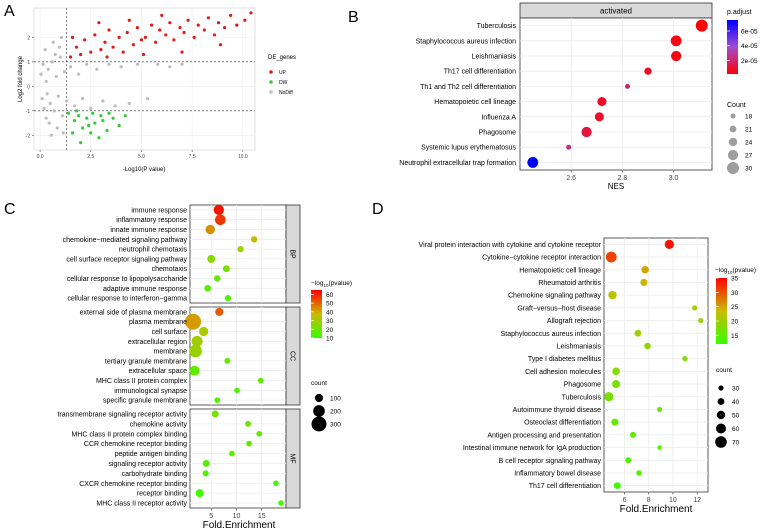 This screenshot has width=765, height=532. What do you see at coordinates (574, 321) in the screenshot?
I see `kegg-term-label: Allograft rejection` at bounding box center [574, 321].